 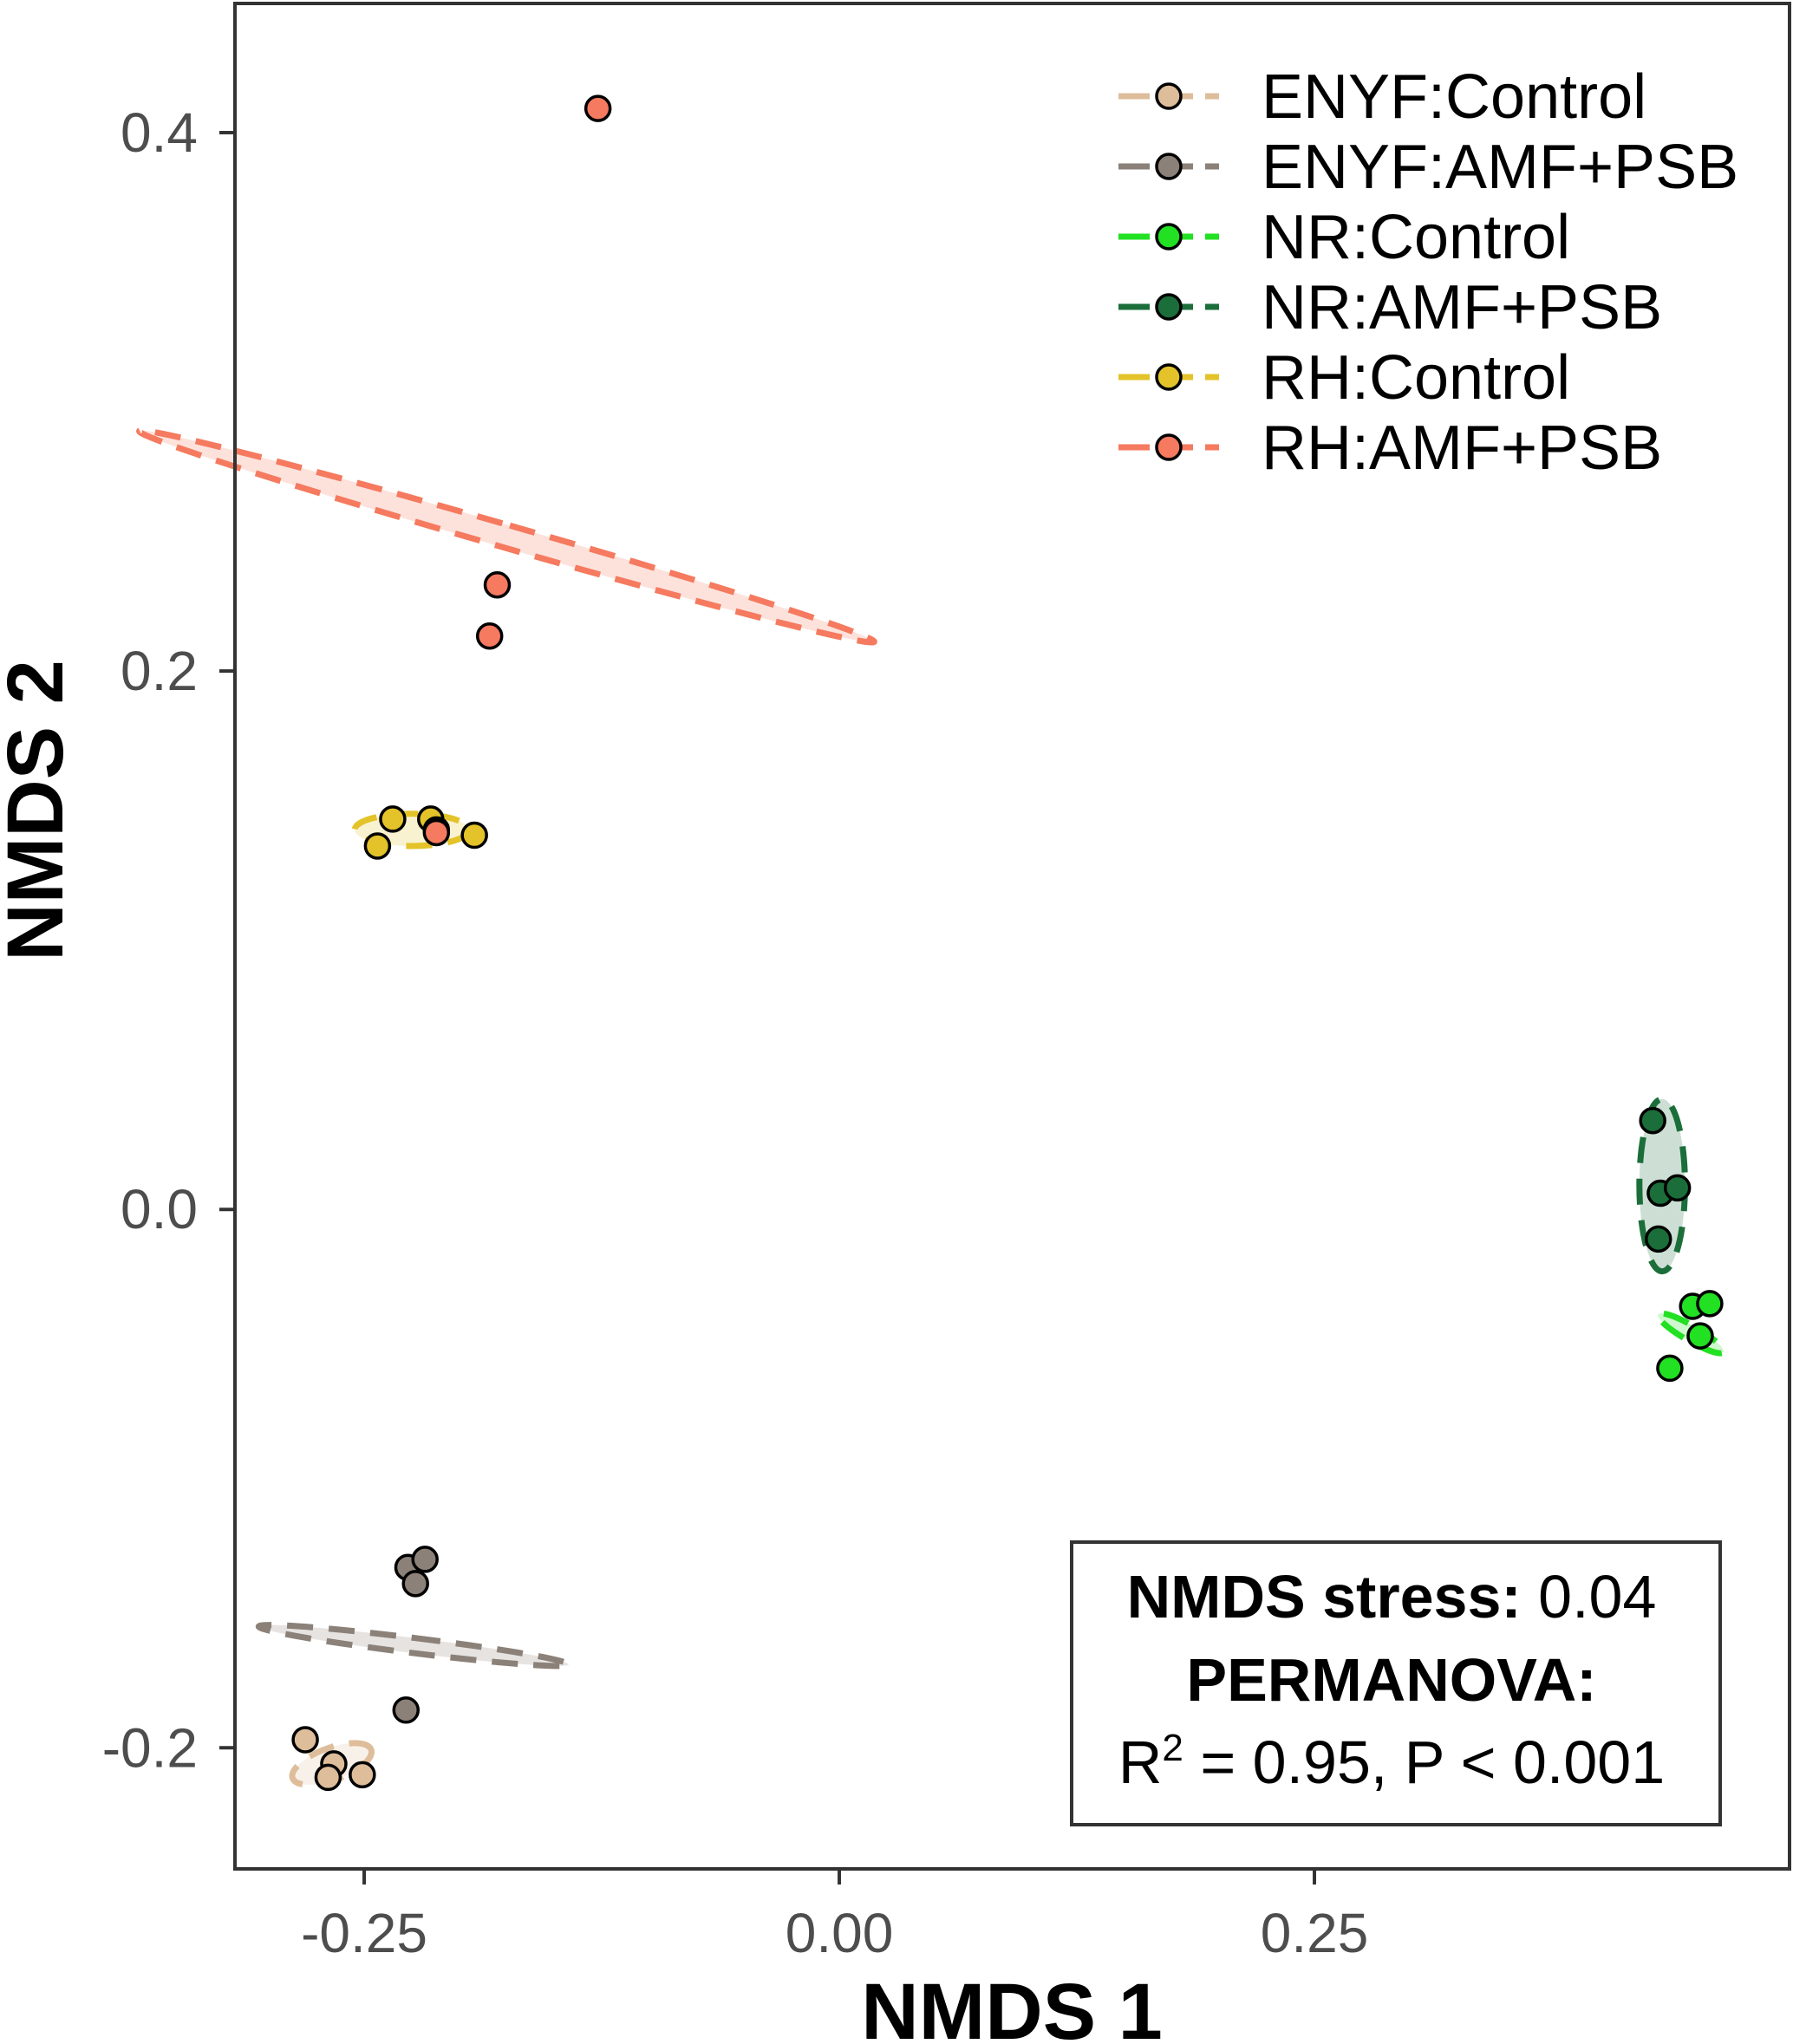 What do you see at coordinates (364, 1933) in the screenshot?
I see `x-tick-label: -0.25` at bounding box center [364, 1933].